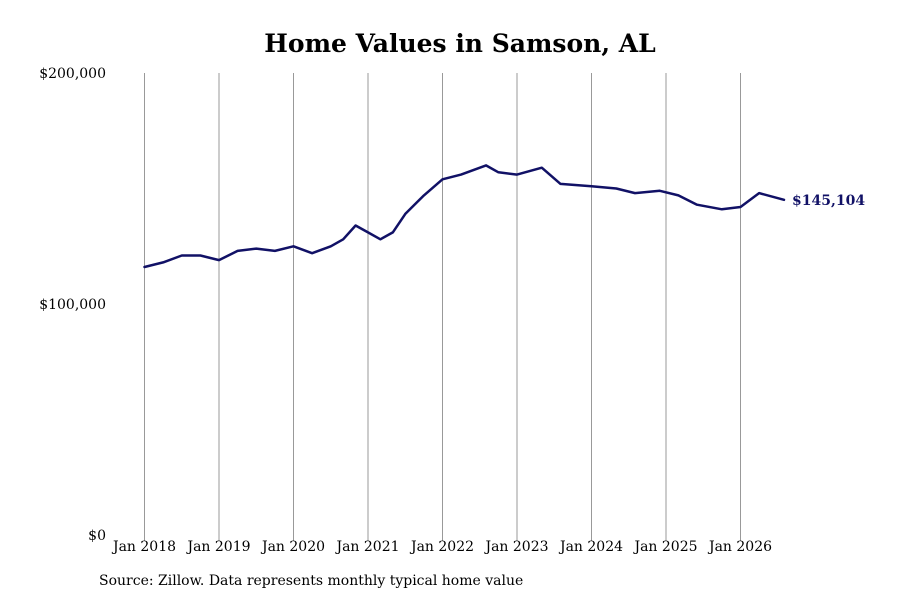 The height and width of the screenshot is (600, 900). I want to click on x-tick-label: Jan 2021, so click(366, 547).